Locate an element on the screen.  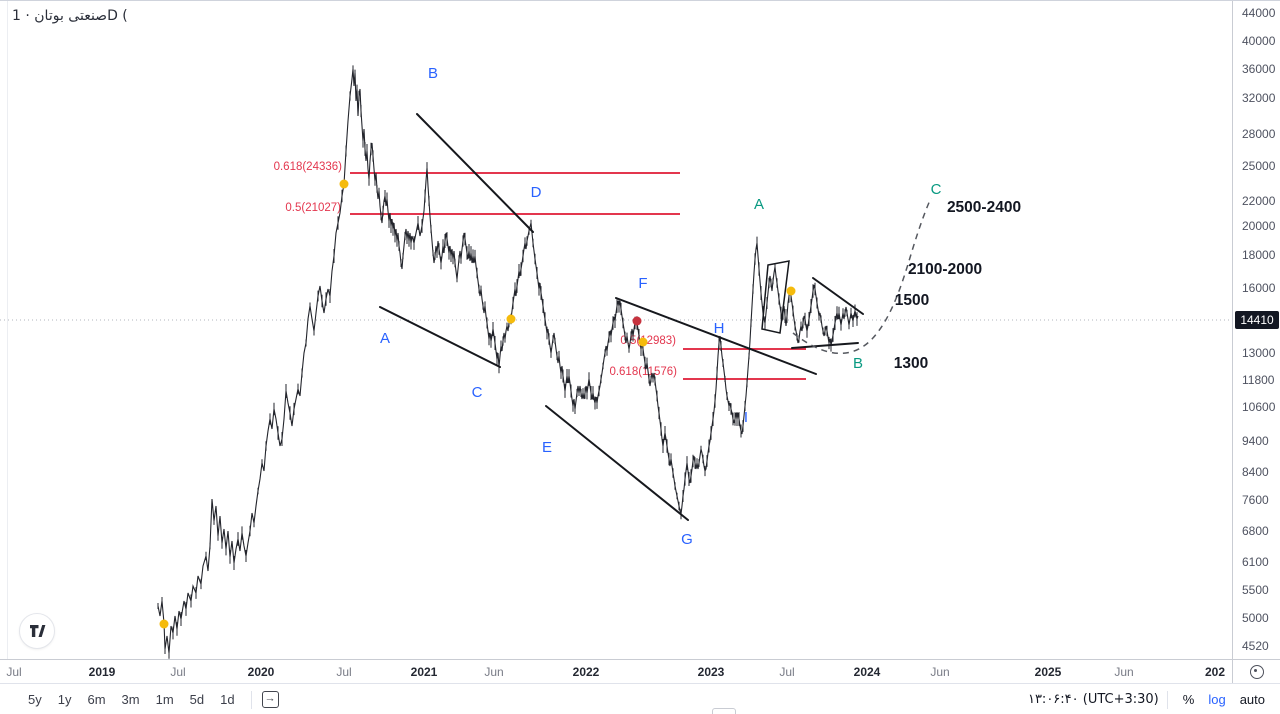
fib-level-label: 0.618(11576) is located at coordinates (643, 372).